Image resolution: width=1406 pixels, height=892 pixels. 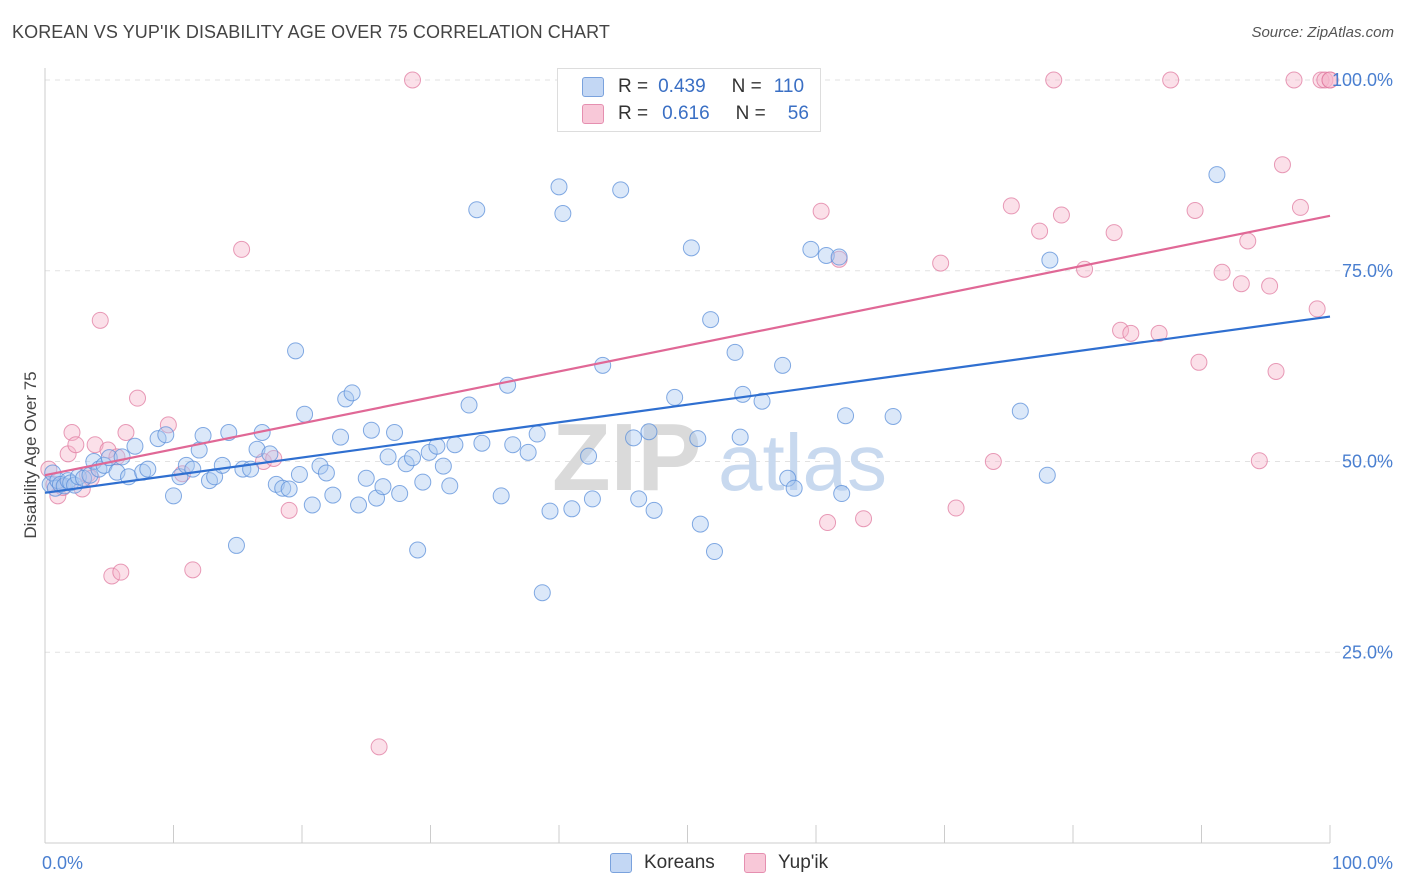 What do you see at coordinates (1362, 80) in the screenshot?
I see `y-tick-label: 100.0%` at bounding box center [1362, 80].